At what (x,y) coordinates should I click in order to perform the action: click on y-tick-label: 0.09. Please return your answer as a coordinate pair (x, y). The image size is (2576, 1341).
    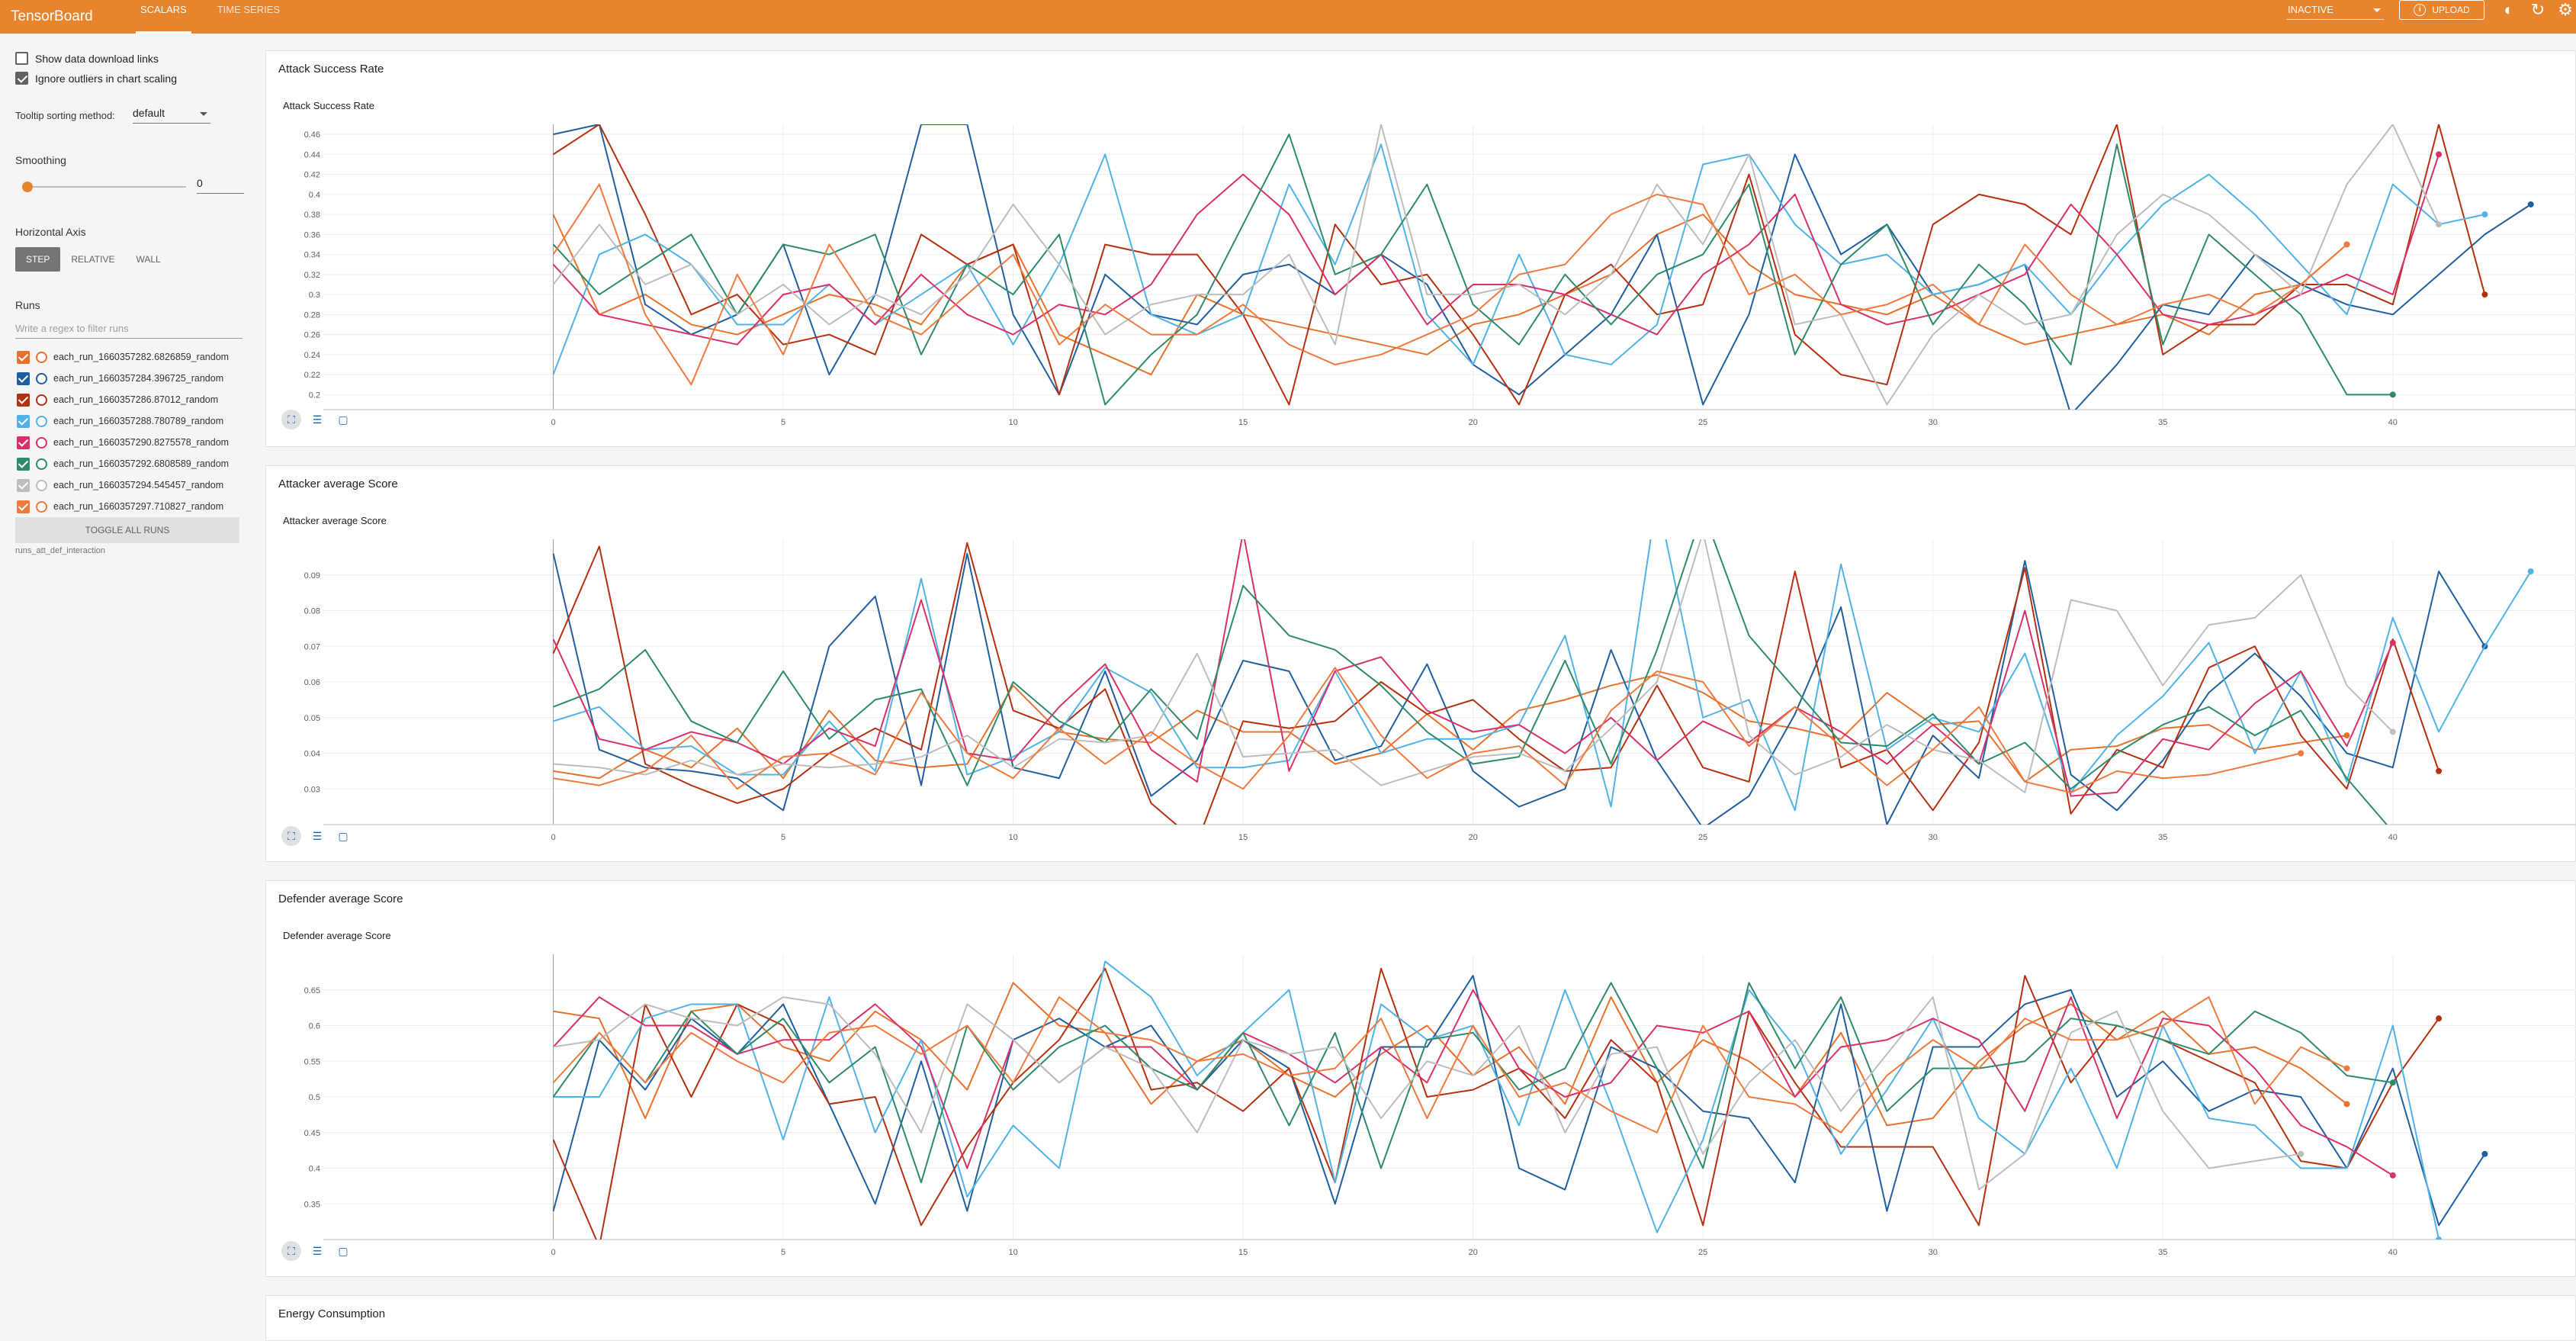
    Looking at the image, I should click on (312, 575).